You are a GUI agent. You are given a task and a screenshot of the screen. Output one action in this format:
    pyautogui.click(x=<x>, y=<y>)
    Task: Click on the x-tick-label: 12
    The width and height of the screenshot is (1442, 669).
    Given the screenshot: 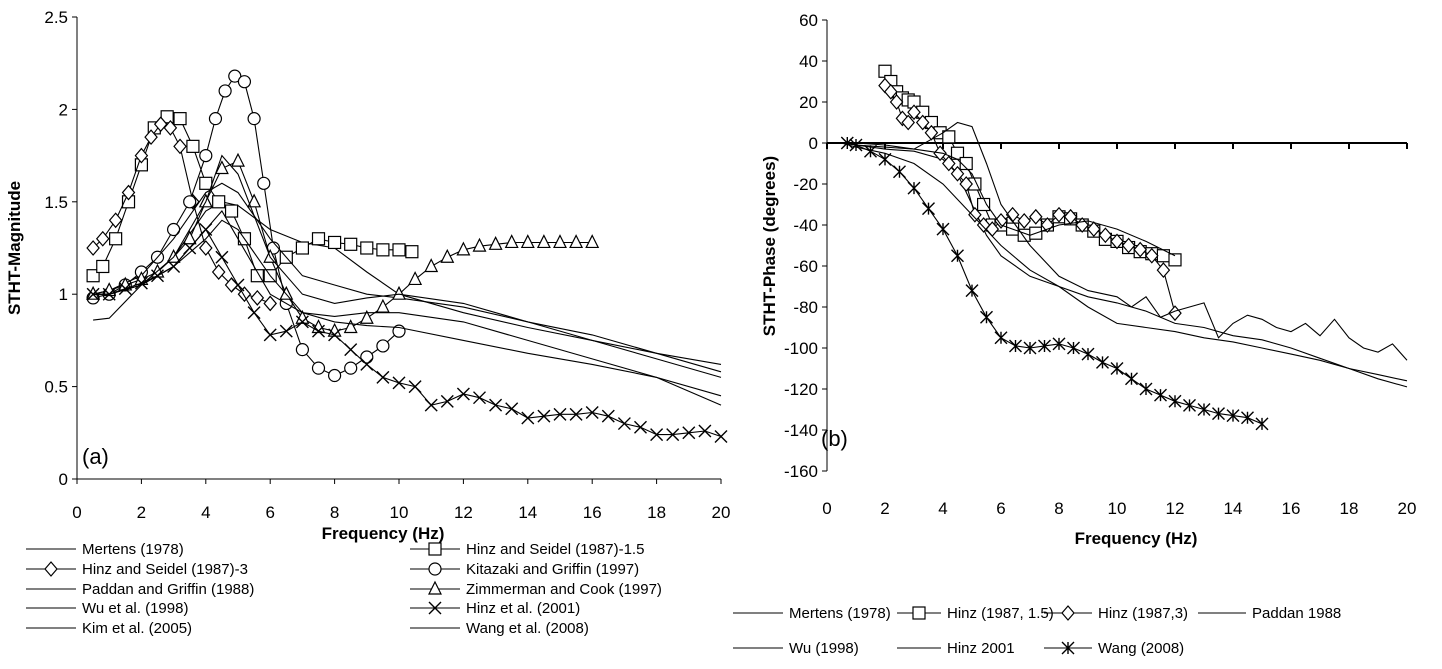 What is the action you would take?
    pyautogui.click(x=463, y=512)
    